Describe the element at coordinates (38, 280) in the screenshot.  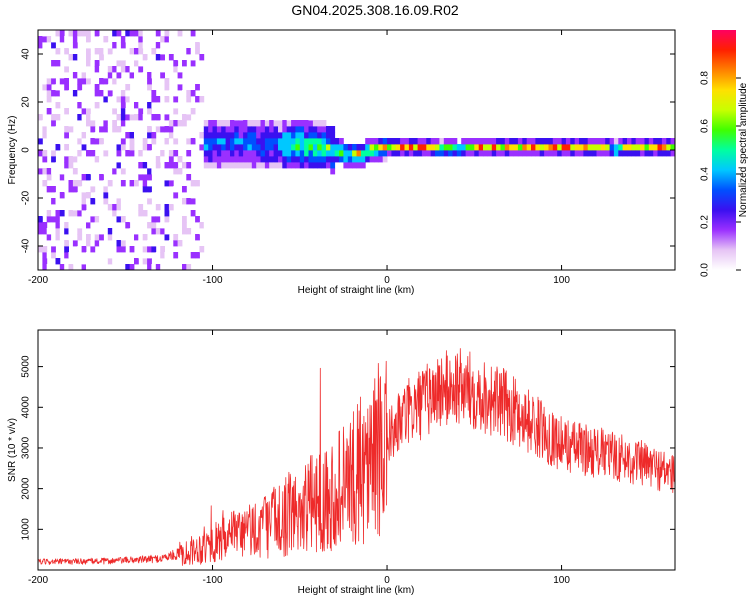
I see `heatmap-x-tick-label: -200` at that location.